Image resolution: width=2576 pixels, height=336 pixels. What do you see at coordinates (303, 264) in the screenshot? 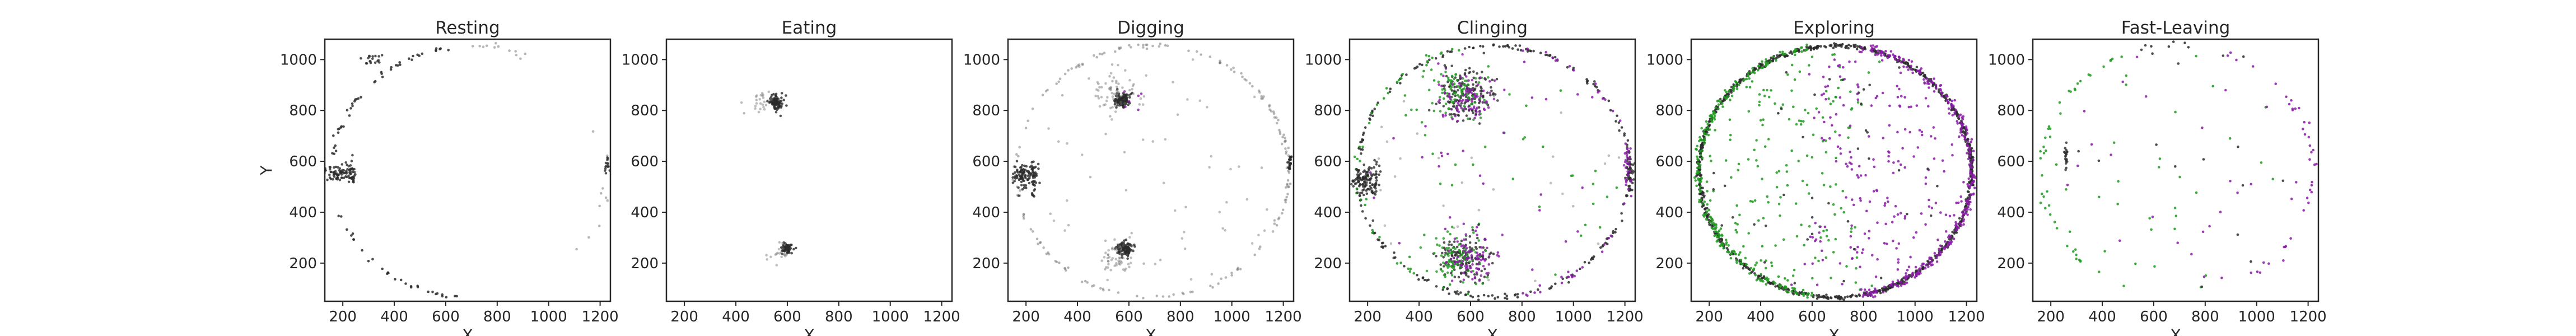
I see `y-tick-label: 200` at bounding box center [303, 264].